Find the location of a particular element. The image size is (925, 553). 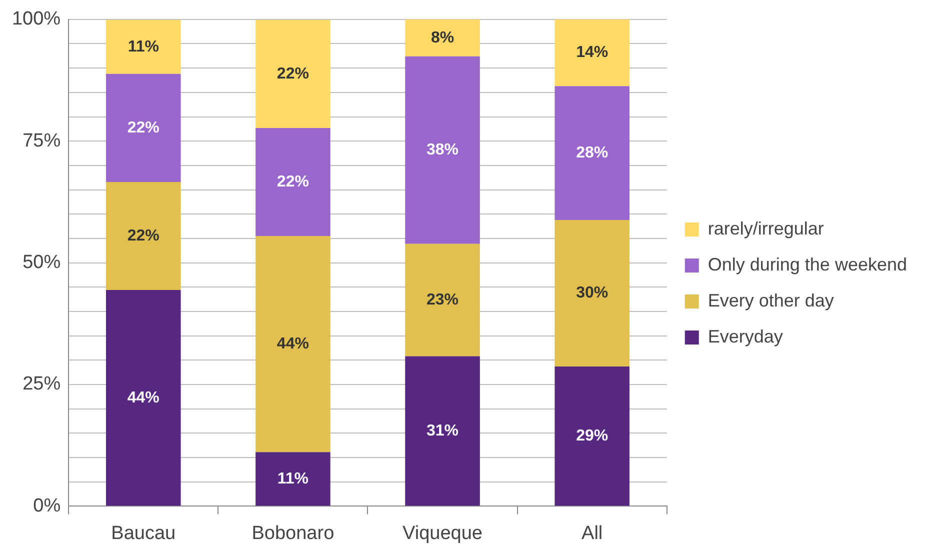

data-label: 14% is located at coordinates (592, 53).